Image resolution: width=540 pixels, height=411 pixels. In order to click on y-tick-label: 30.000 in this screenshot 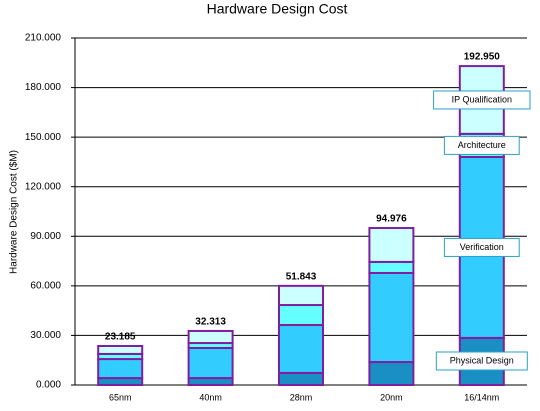, I will do `click(45, 335)`.